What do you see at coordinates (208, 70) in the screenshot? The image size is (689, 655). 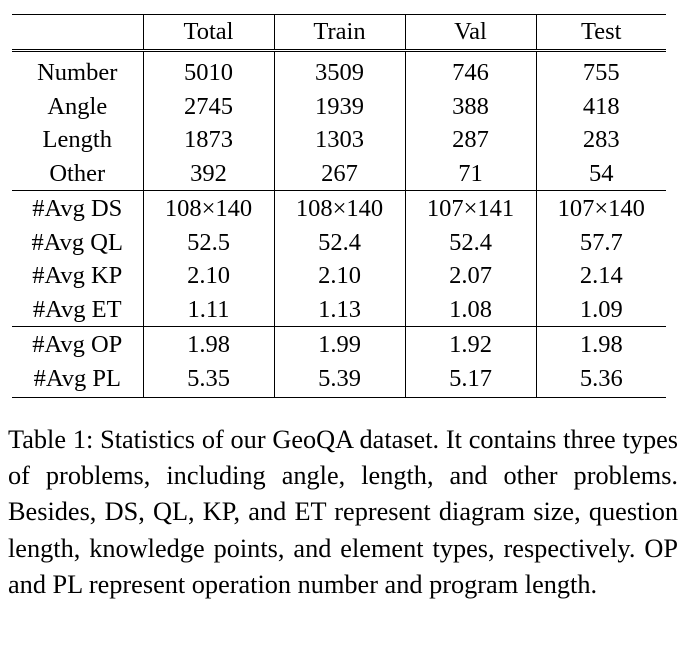 I see `cell-total: 5010` at bounding box center [208, 70].